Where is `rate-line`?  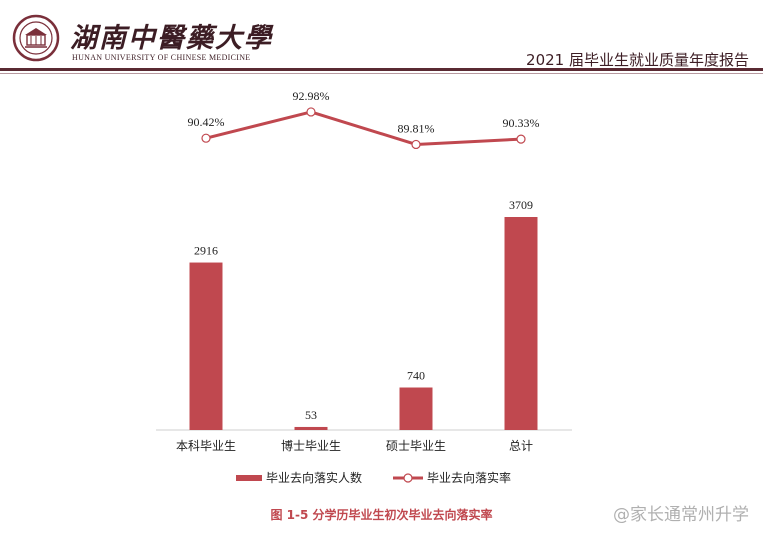
rate-line is located at coordinates (363, 128).